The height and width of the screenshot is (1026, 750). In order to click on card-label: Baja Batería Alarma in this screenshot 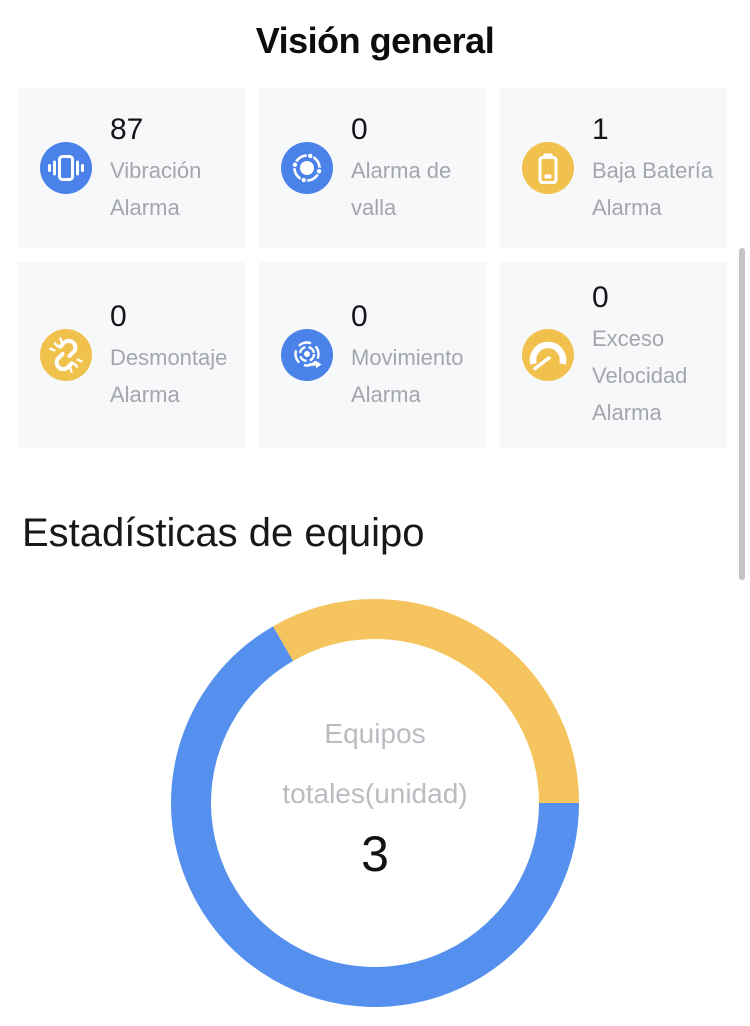, I will do `click(653, 188)`.